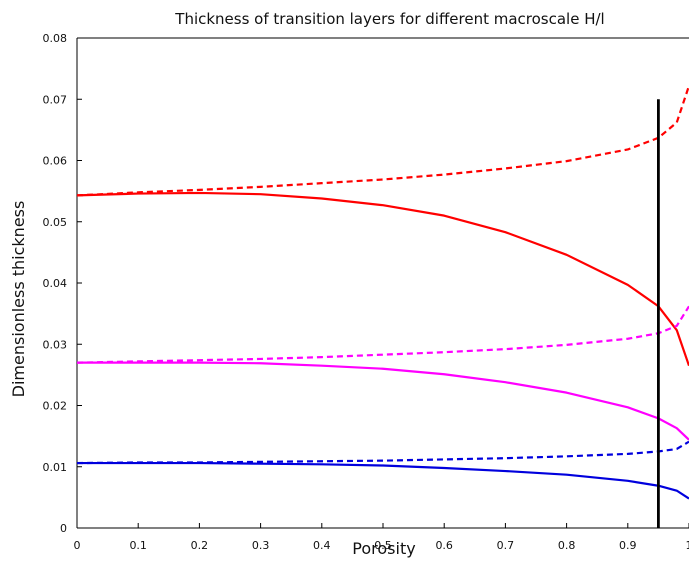  Describe the element at coordinates (261, 545) in the screenshot. I see `x-tick-label: 0.3` at that location.